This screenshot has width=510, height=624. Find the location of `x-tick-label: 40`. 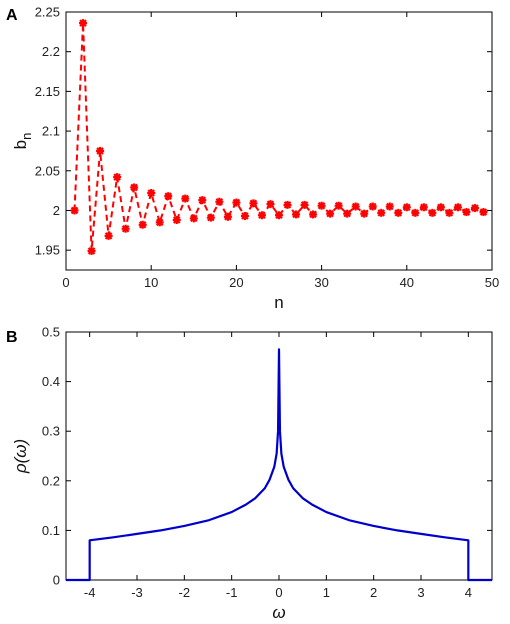

x-tick-label: 40 is located at coordinates (407, 282).